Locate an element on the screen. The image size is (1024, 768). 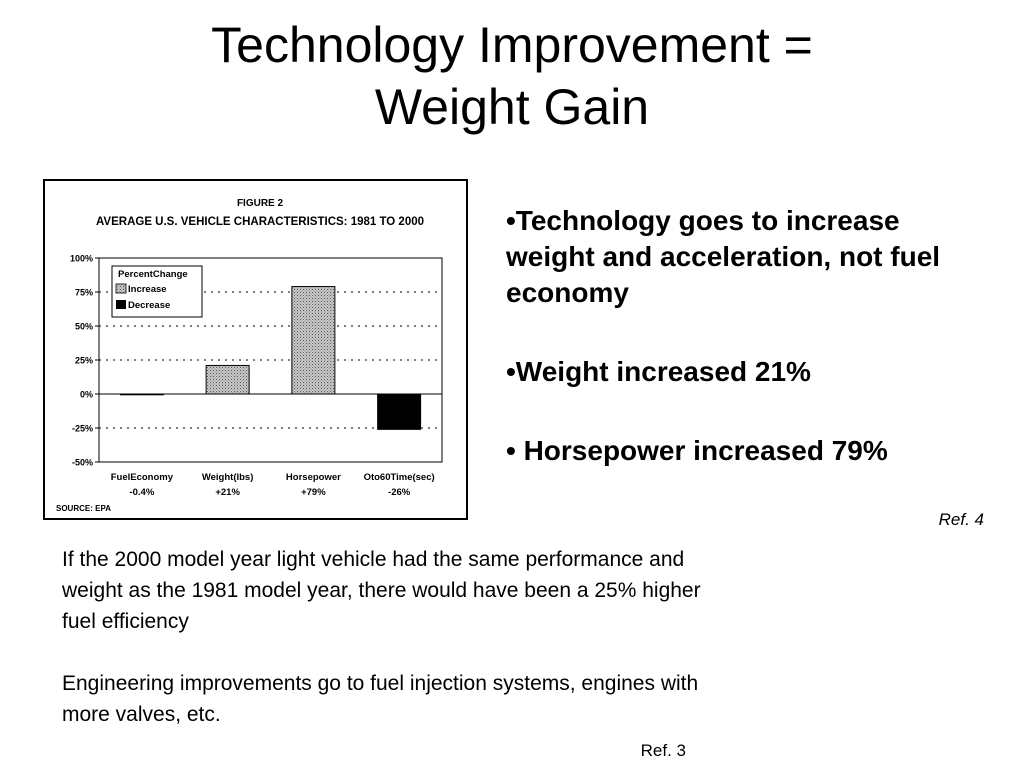
y-tick-label: -25% is located at coordinates (82, 429).